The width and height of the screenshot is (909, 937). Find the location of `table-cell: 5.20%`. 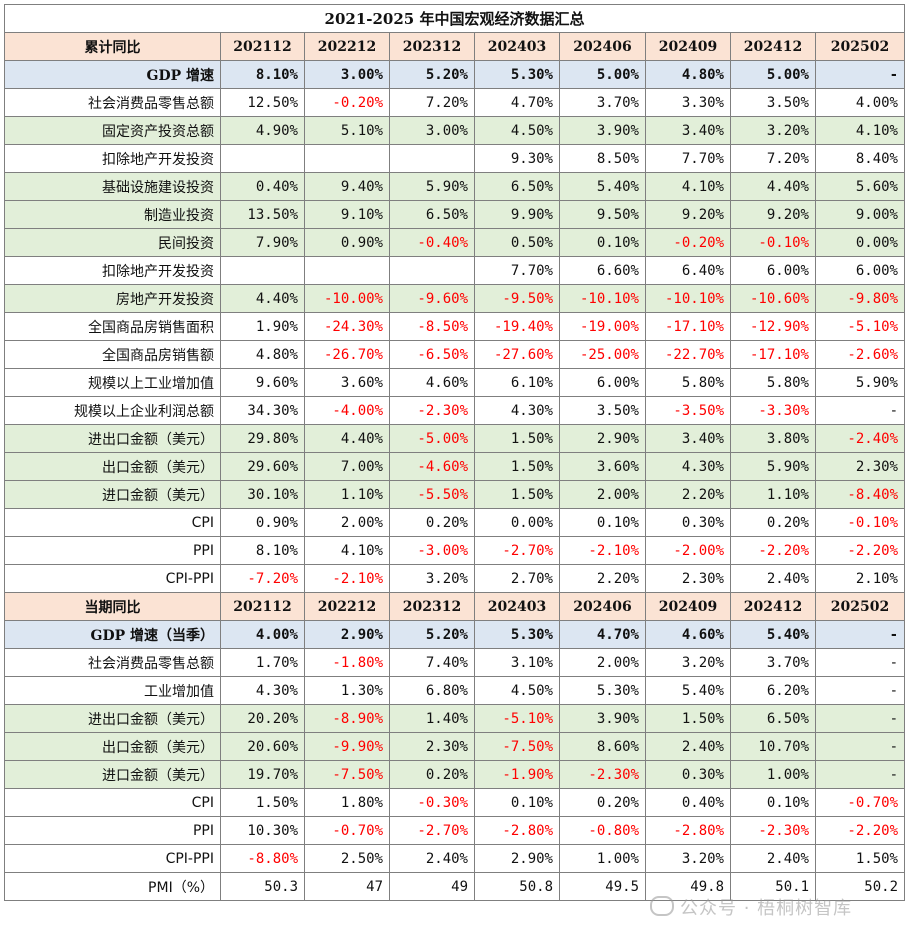

table-cell: 5.20% is located at coordinates (432, 634).